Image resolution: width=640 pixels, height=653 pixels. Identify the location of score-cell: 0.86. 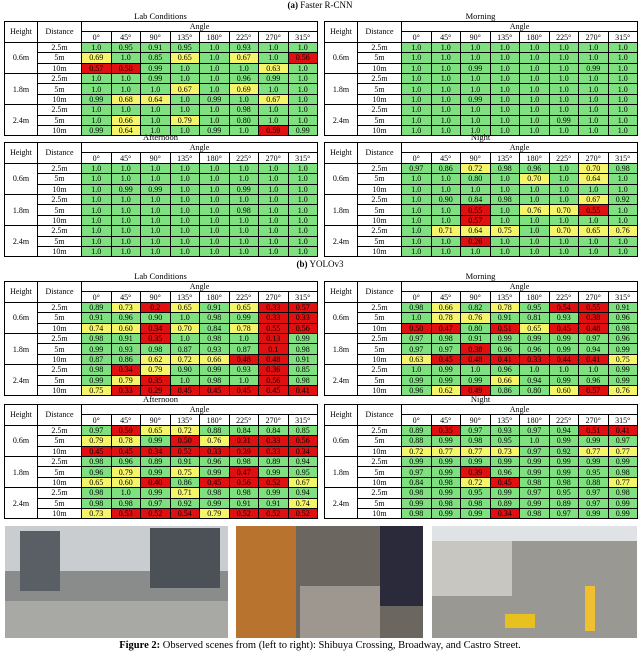
(125, 359).